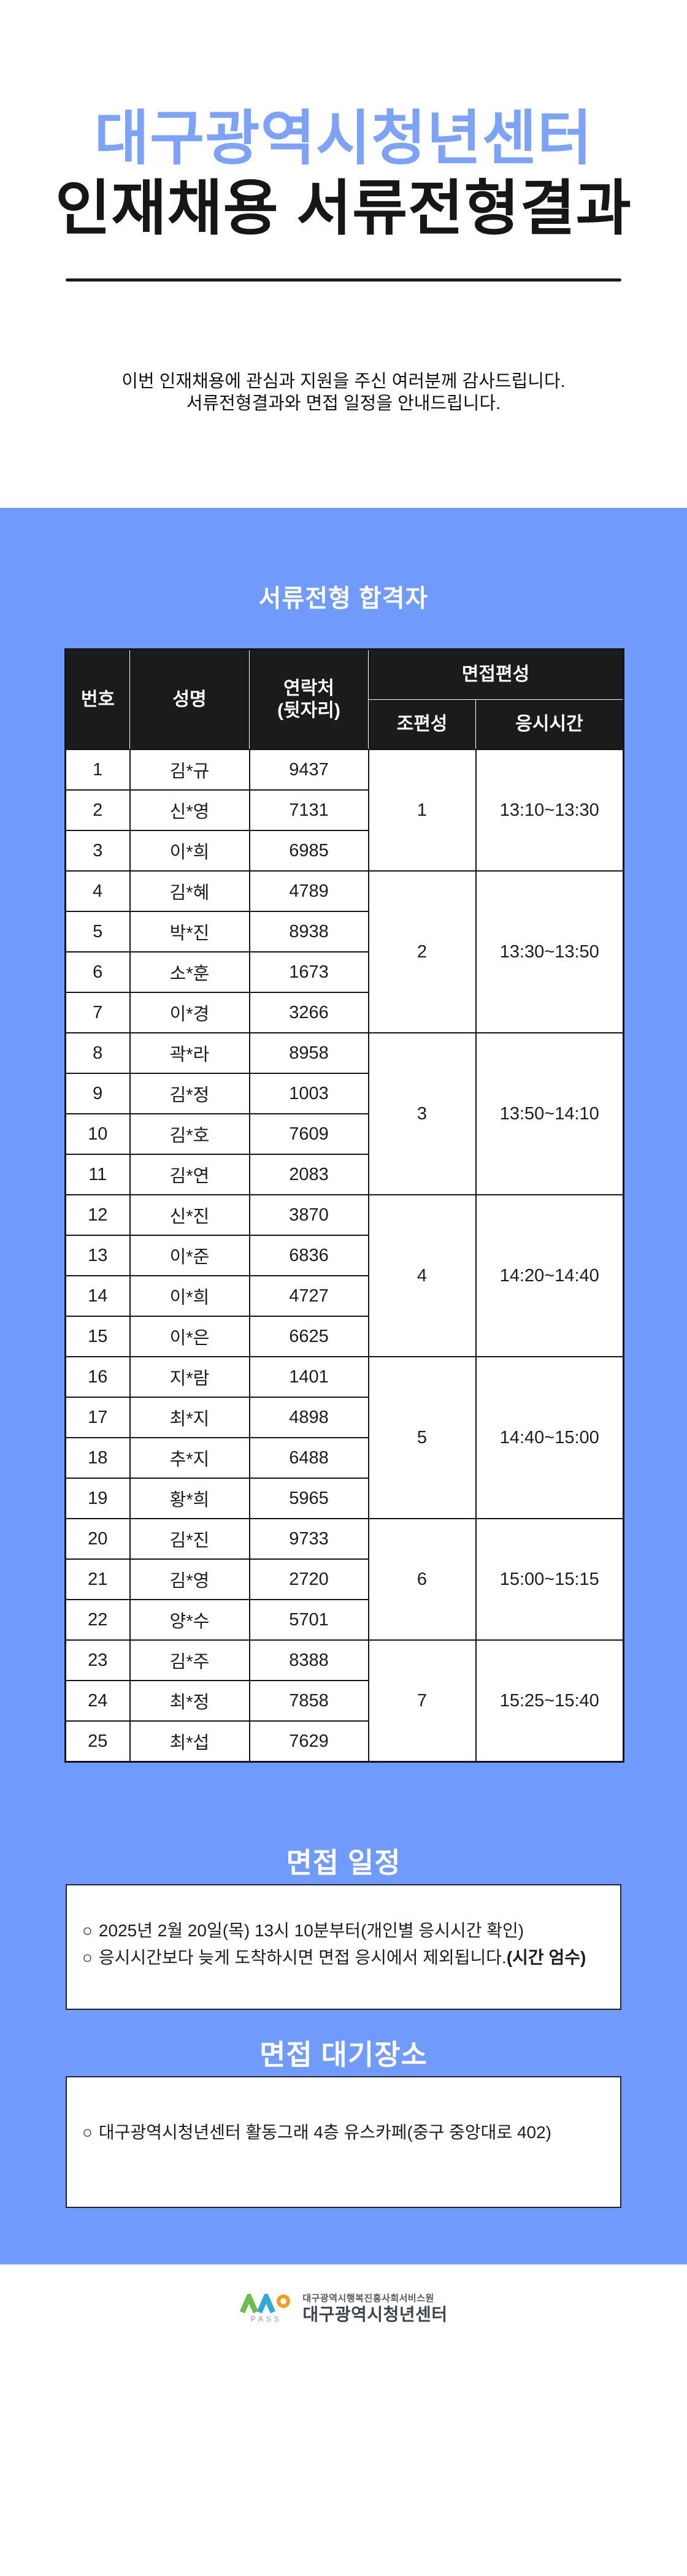  I want to click on cell-no: 1, so click(97, 770).